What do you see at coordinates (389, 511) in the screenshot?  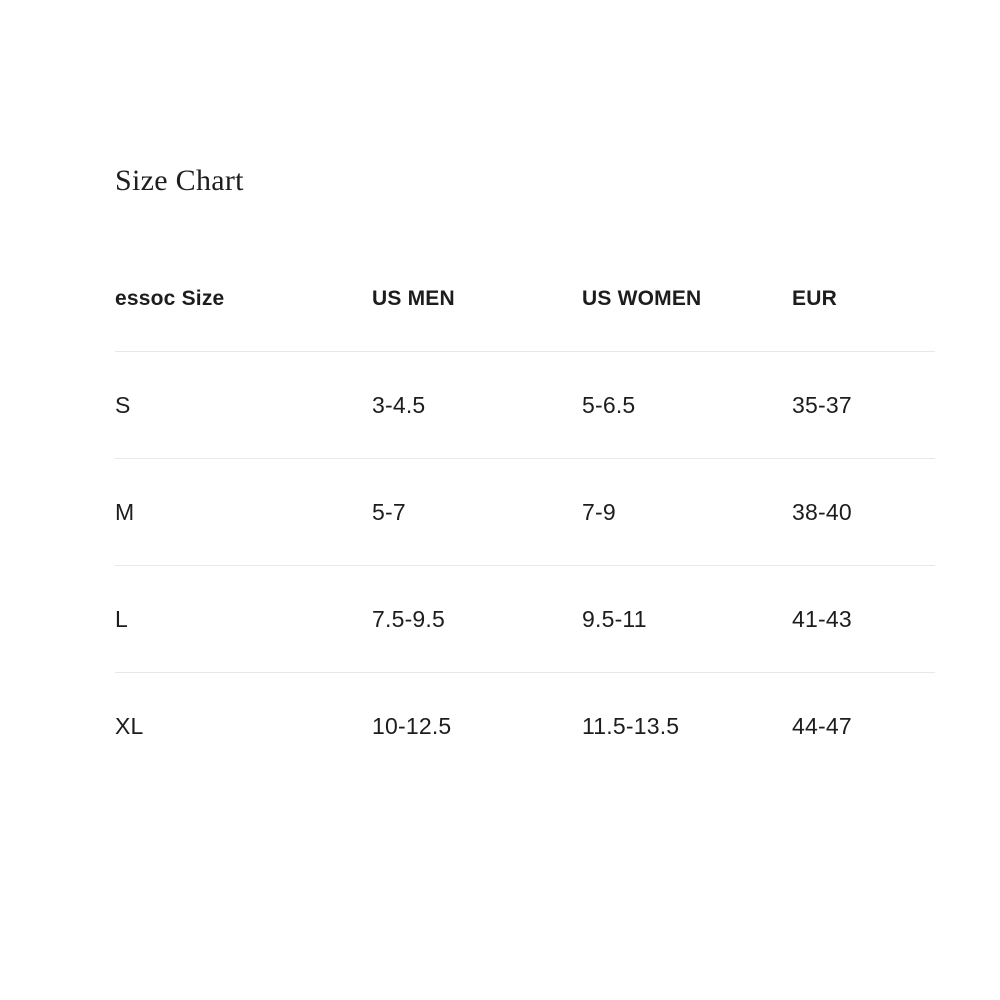 I see `cell-us-men: 5-7` at bounding box center [389, 511].